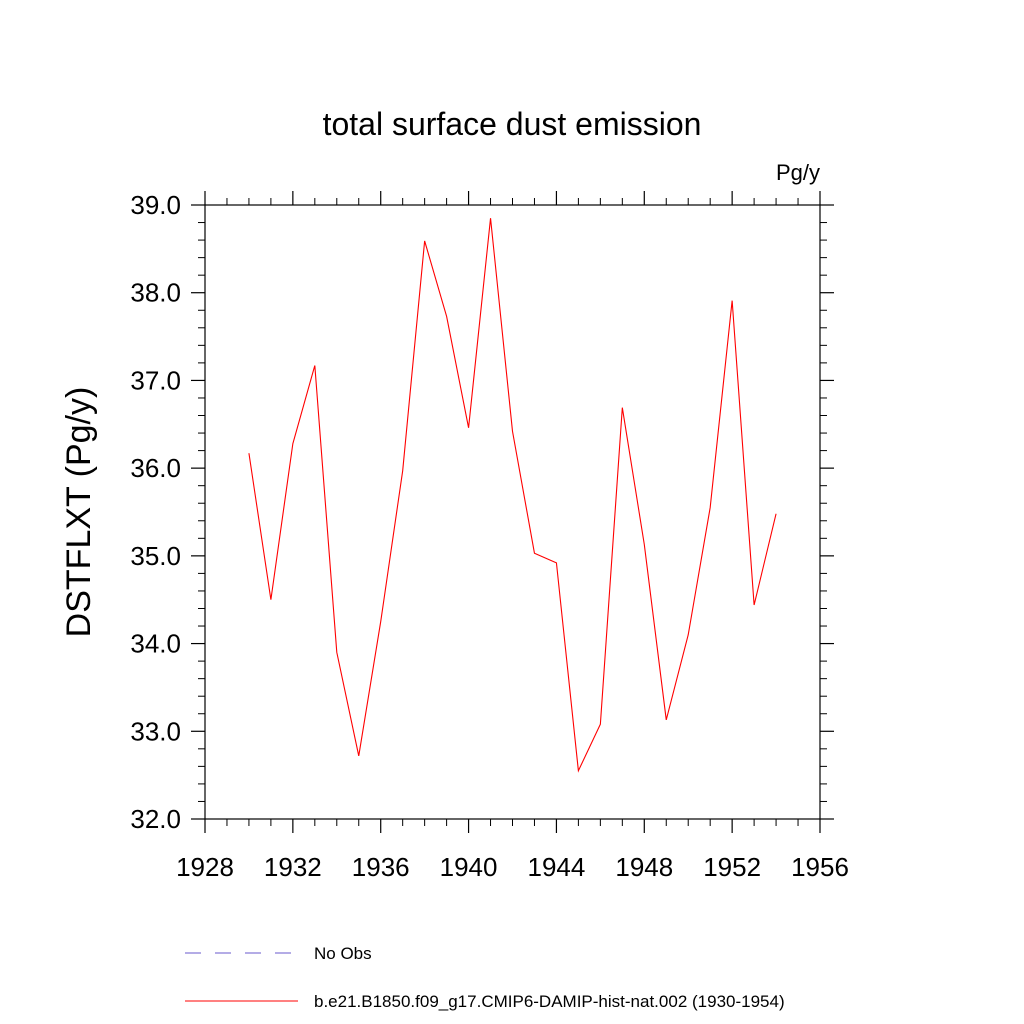 The image size is (1024, 1024). I want to click on x-tick-label: 1948, so click(644, 867).